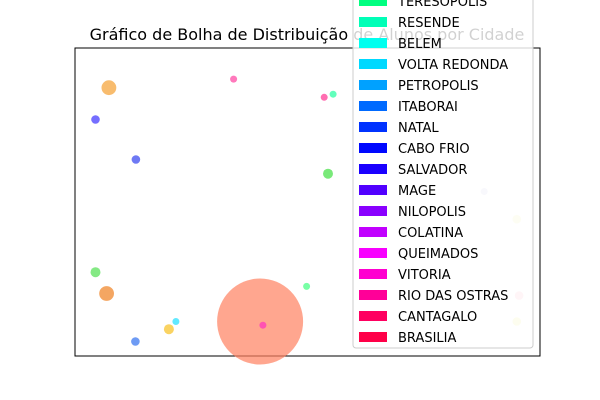 Image resolution: width=600 pixels, height=400 pixels. I want to click on legend-label: ITABORAI, so click(428, 107).